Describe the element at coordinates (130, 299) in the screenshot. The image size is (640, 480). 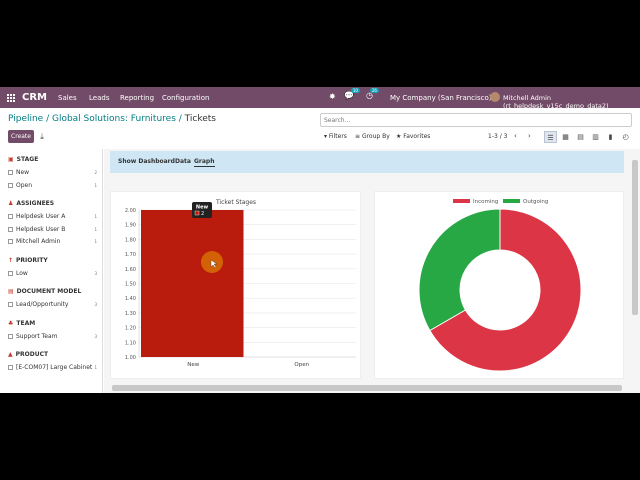
I see `y-tick-label: 1.40` at that location.